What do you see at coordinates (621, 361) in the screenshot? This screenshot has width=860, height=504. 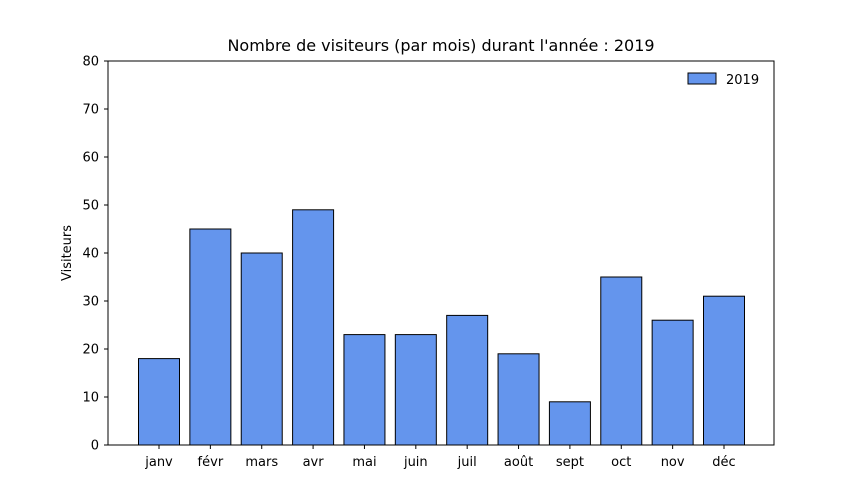 I see `bar-oct` at bounding box center [621, 361].